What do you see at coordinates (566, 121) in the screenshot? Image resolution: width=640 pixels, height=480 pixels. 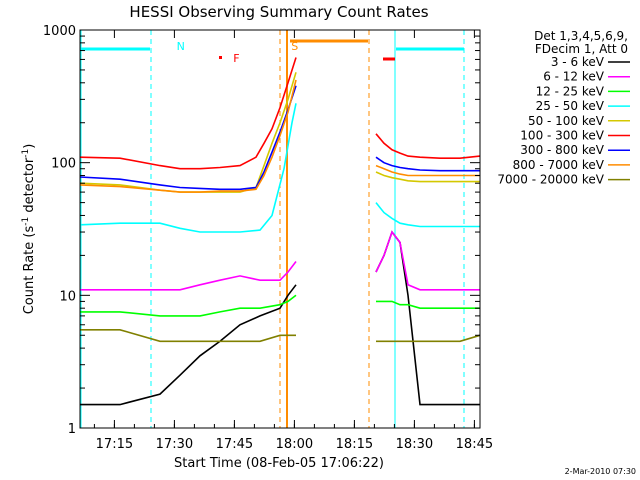 I see `legend-label-4: 50 - 100 keV` at bounding box center [566, 121].